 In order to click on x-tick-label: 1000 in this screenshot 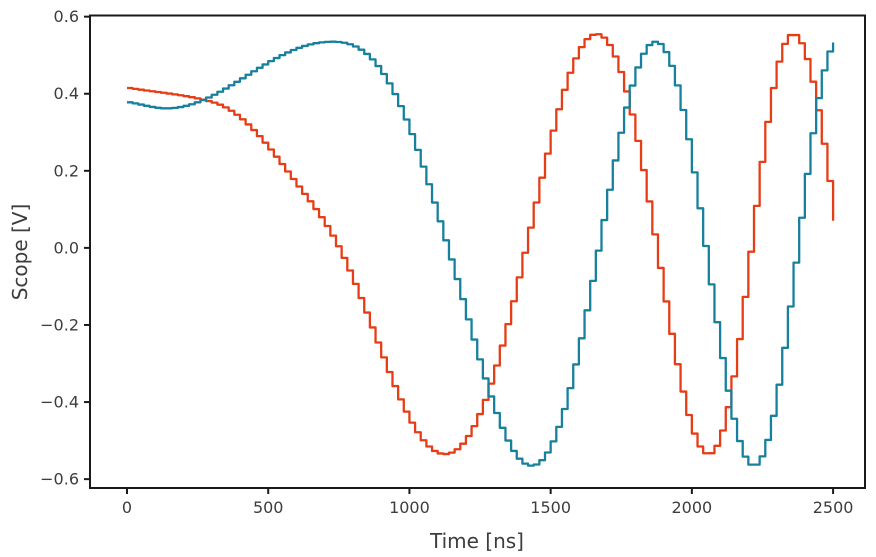, I will do `click(409, 507)`.